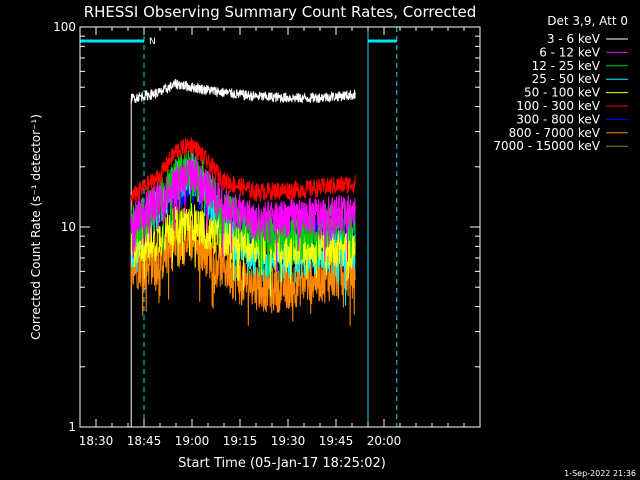  Describe the element at coordinates (562, 93) in the screenshot. I see `legend-entry-label: 50 - 100 keV` at that location.